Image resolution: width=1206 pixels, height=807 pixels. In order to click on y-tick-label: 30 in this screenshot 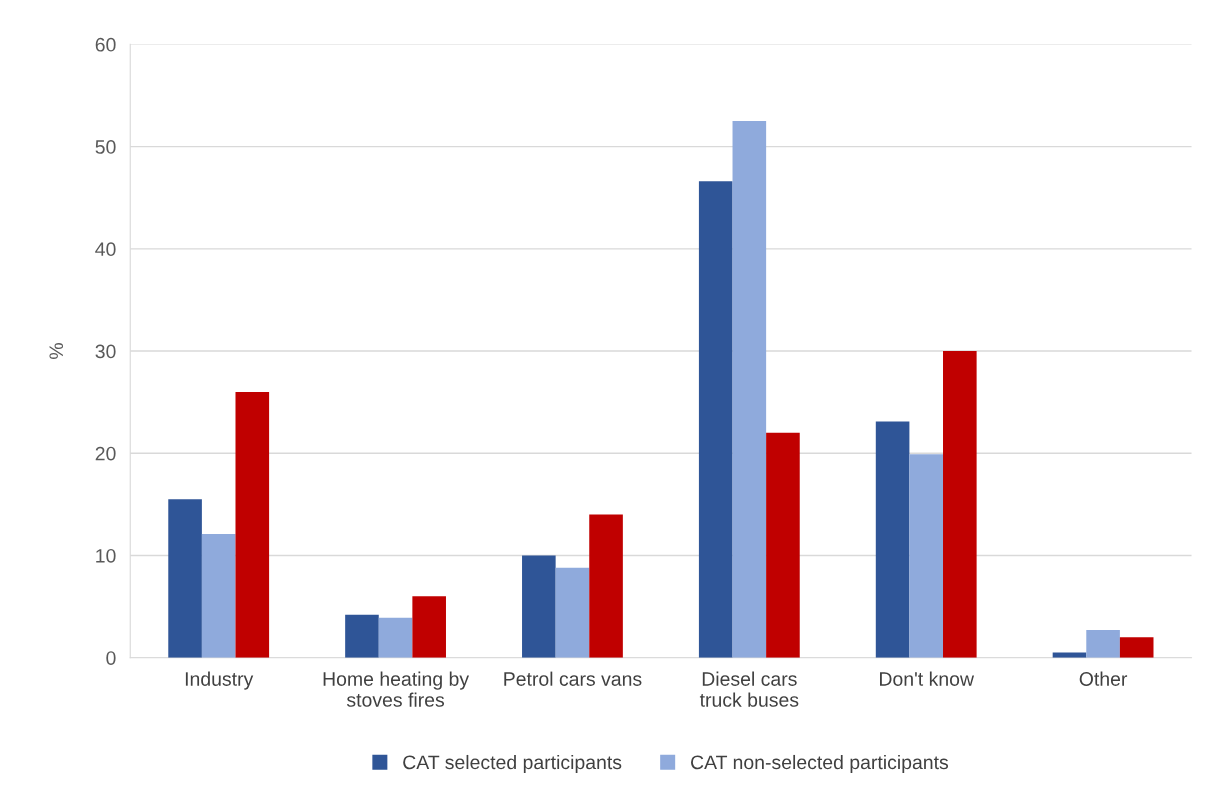, I will do `click(105, 351)`.